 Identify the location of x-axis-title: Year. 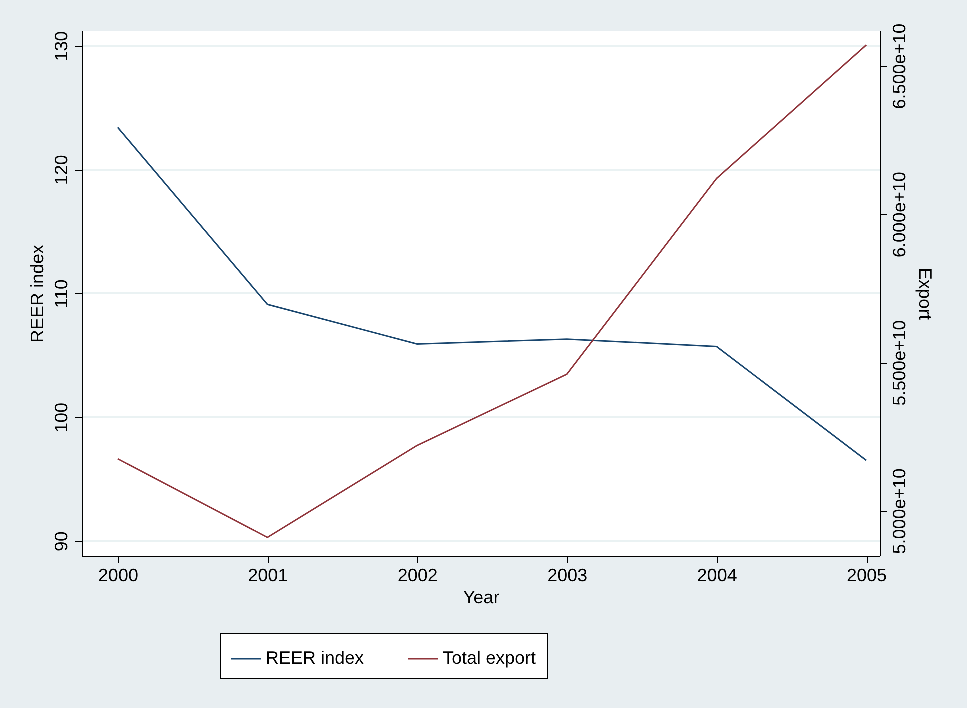
(481, 598).